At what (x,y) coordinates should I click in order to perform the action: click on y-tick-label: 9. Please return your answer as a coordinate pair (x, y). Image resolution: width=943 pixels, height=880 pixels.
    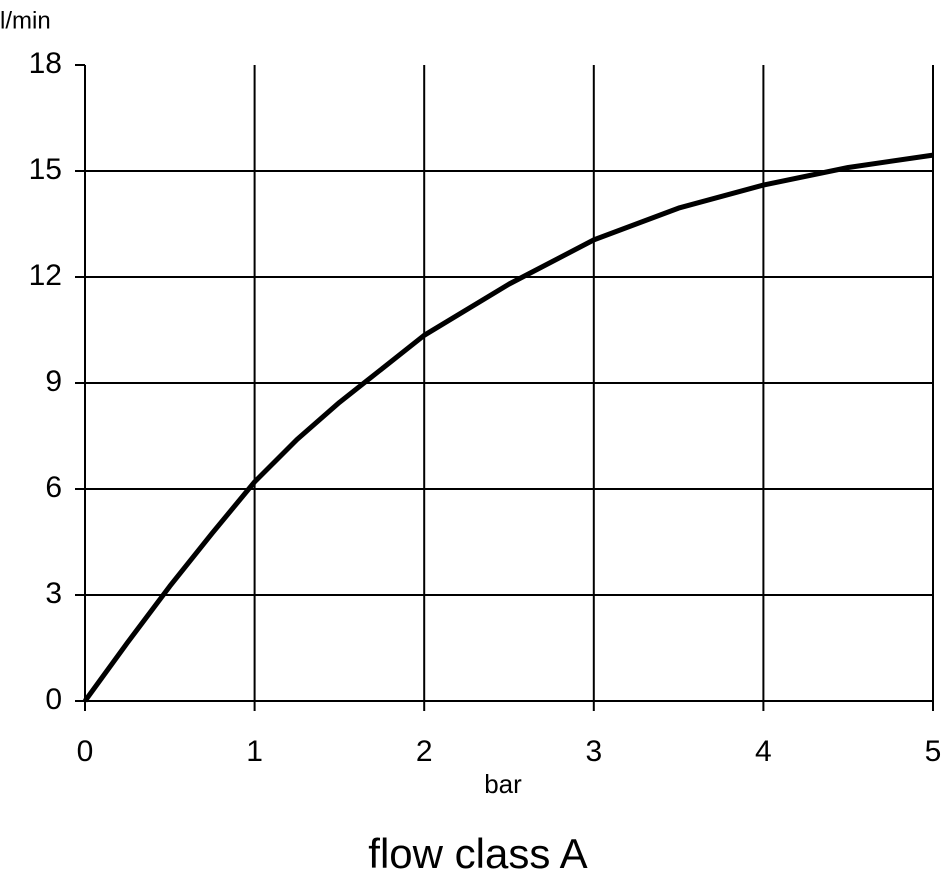
    Looking at the image, I should click on (53, 381).